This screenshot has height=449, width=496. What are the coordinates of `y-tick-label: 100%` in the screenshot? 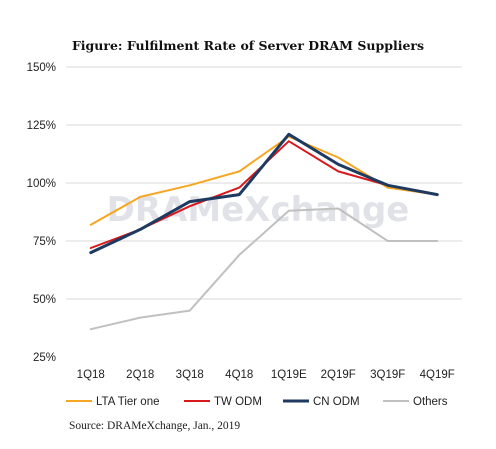 It's located at (41, 184).